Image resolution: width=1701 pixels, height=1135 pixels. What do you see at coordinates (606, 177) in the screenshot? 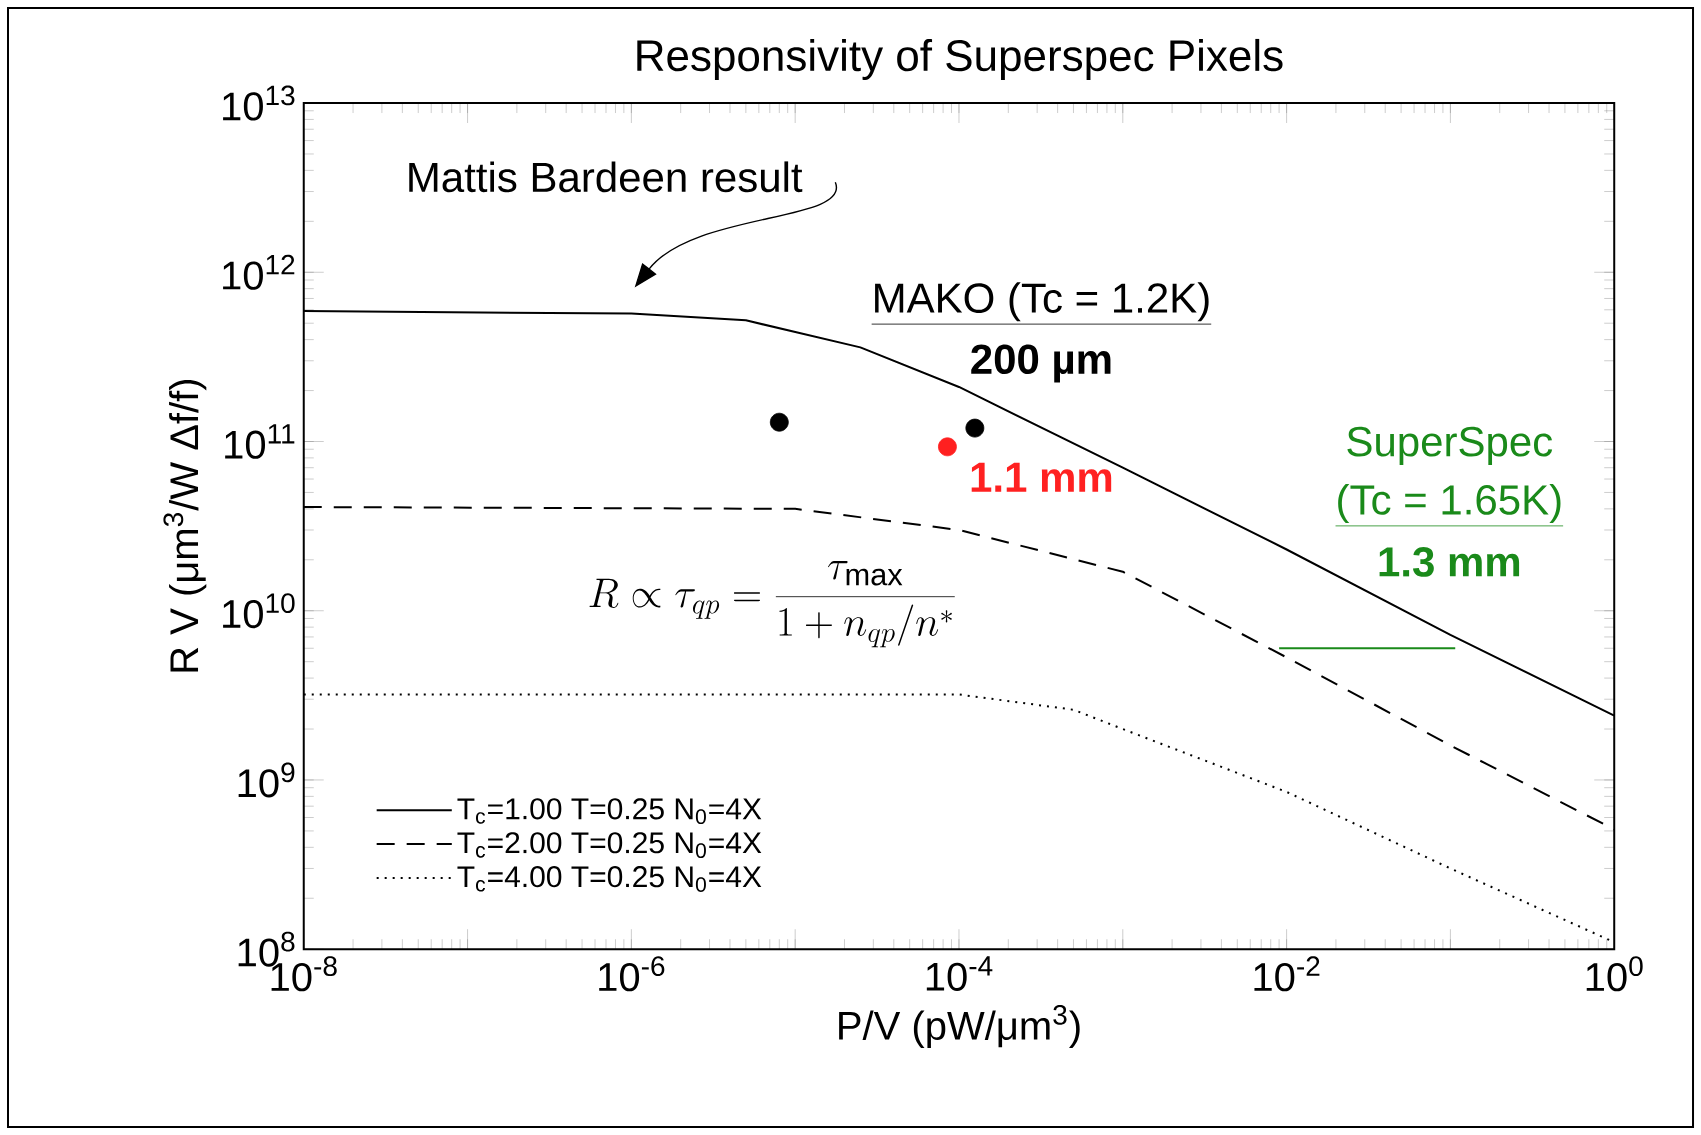
I see `annotation: Mattis Bardeen result` at bounding box center [606, 177].